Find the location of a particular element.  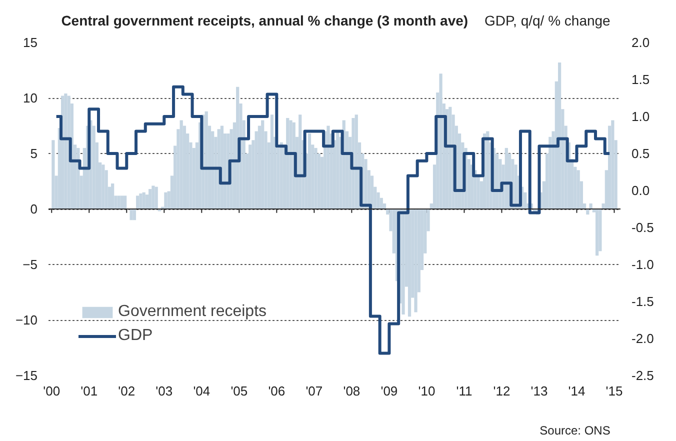

y-tick-label: −10 is located at coordinates (26, 320).